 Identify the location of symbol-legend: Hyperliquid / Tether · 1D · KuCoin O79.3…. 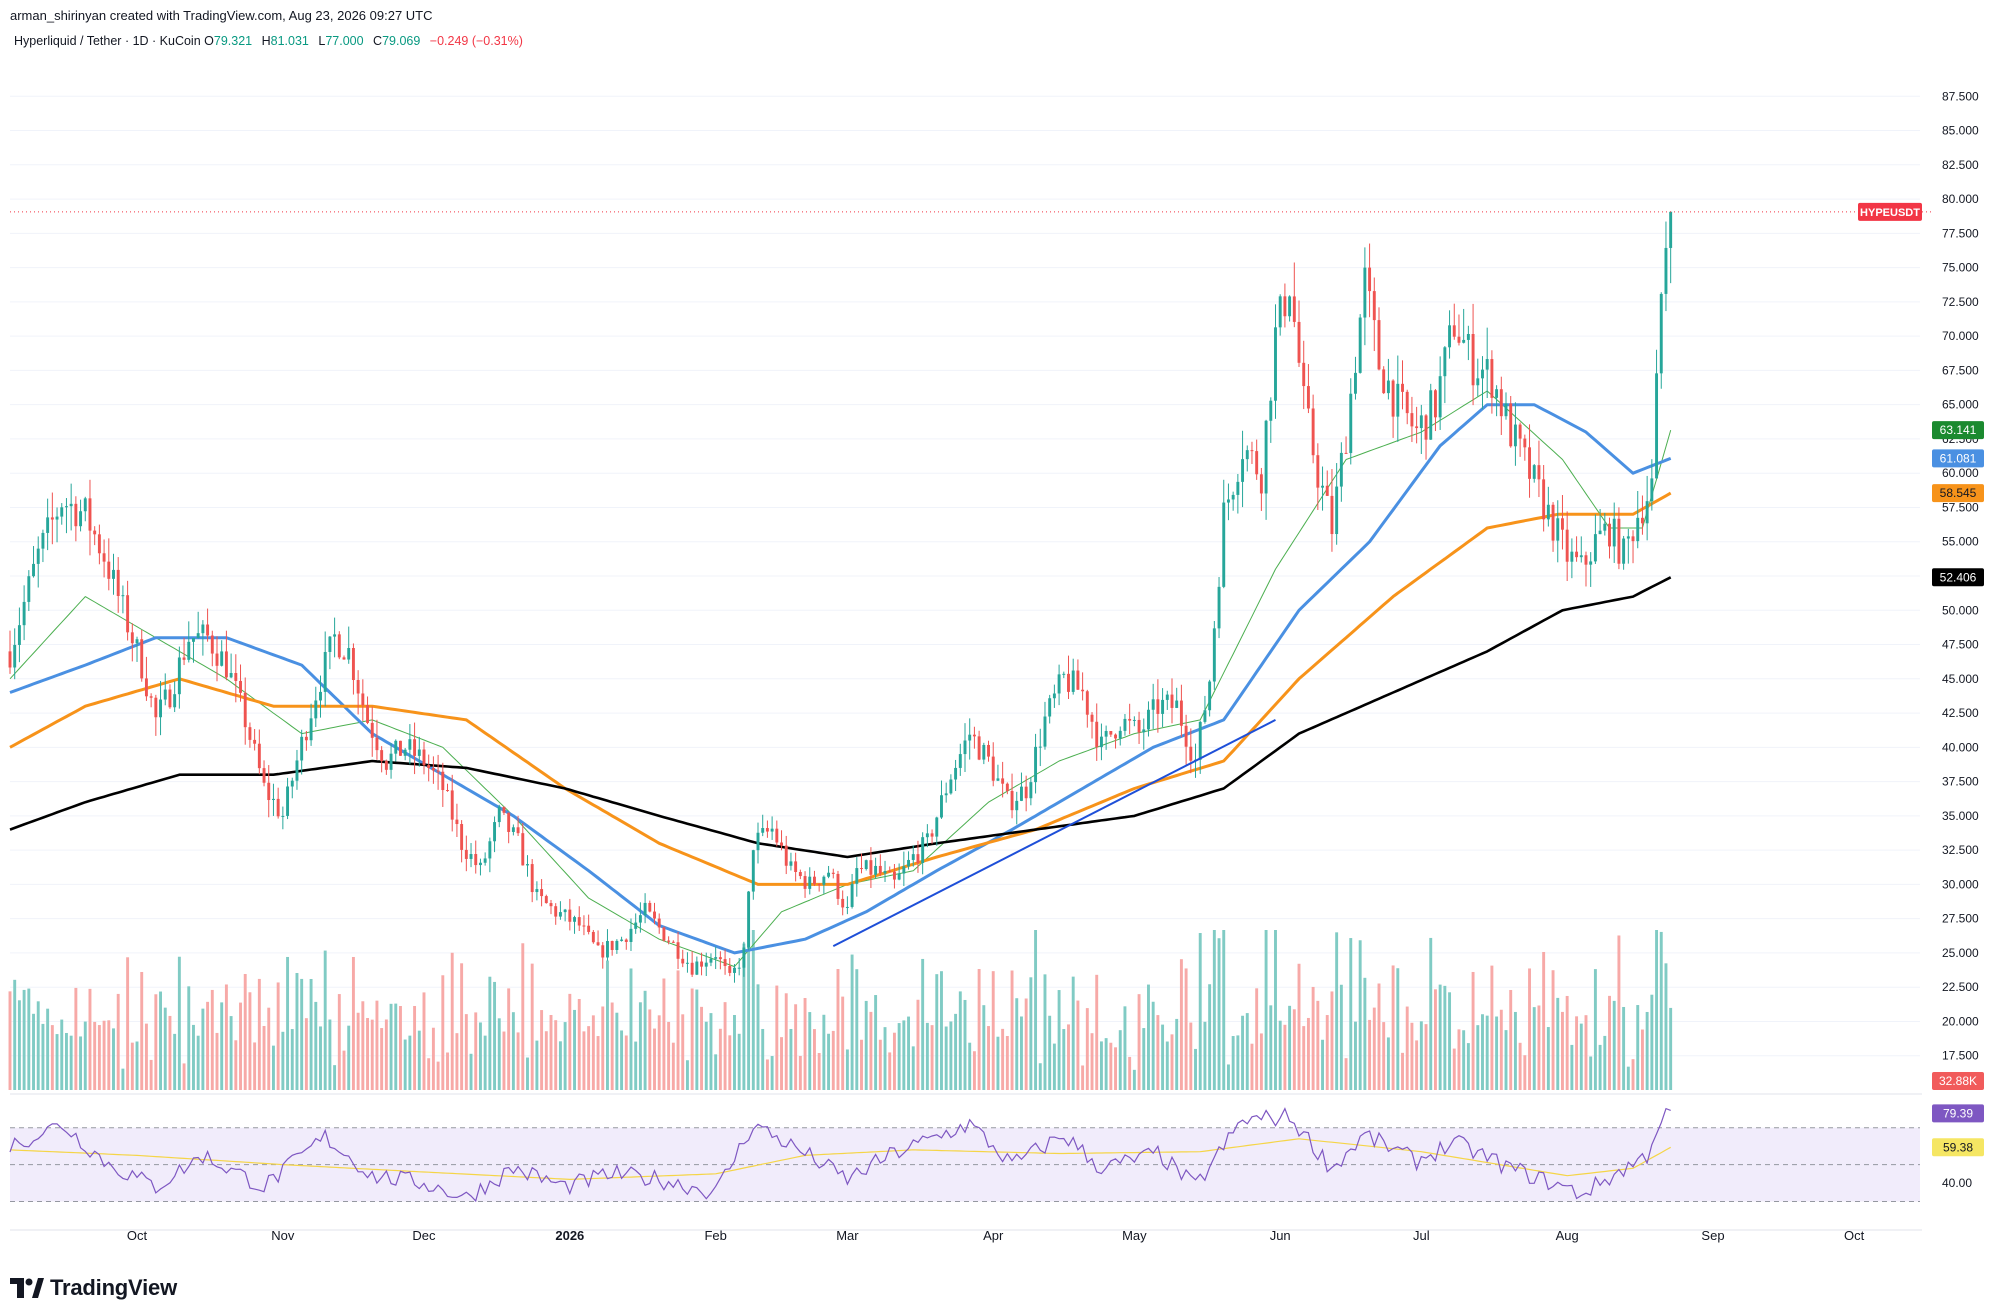
(268, 41).